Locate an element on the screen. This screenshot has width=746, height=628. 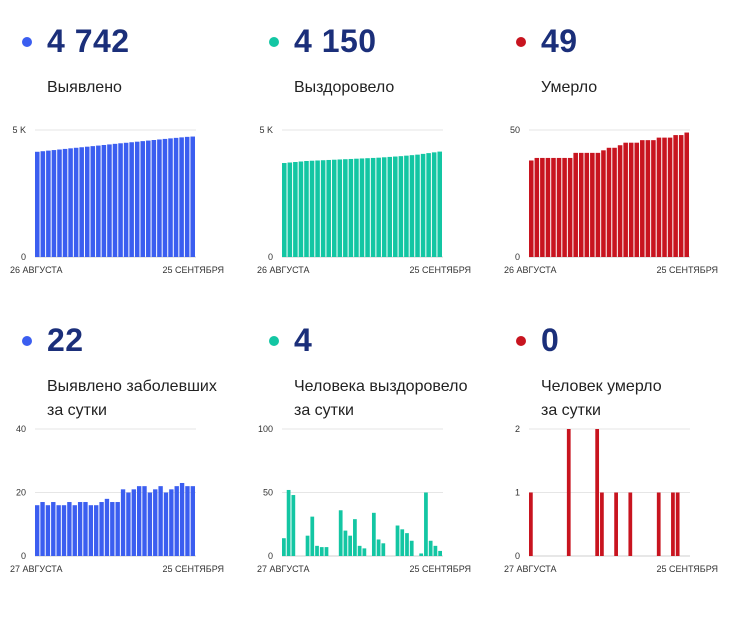
label-line: Выявлено is located at coordinates (84, 87).